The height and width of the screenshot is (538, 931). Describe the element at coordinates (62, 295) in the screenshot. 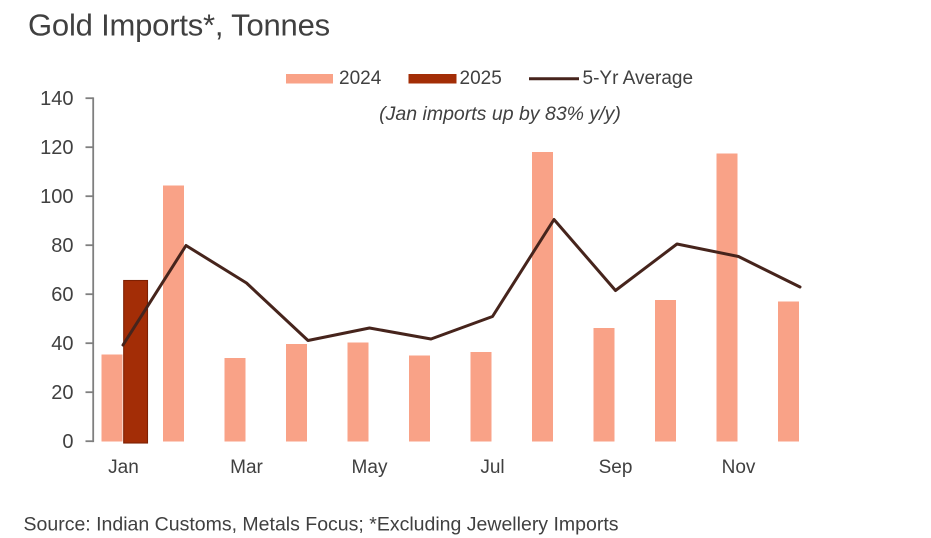

I see `svg-text: 60` at that location.